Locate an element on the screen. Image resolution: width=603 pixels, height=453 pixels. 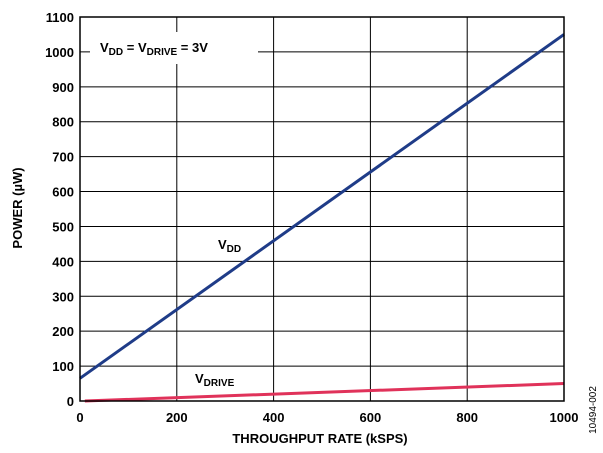
y-tick-label: 400 is located at coordinates (63, 261).